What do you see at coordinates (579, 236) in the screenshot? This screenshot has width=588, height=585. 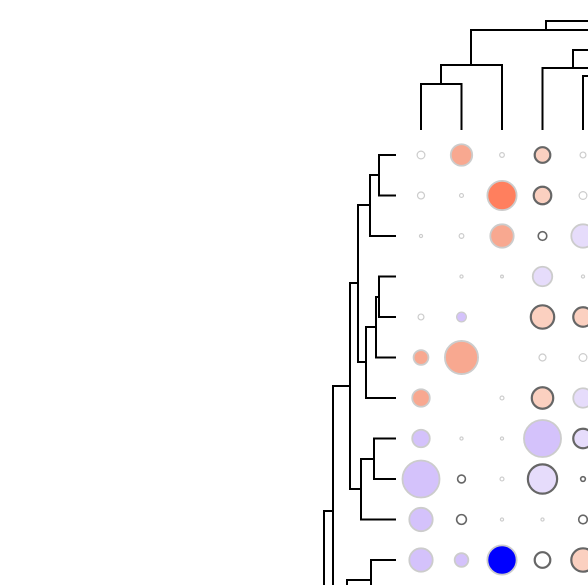 I see `bubble-r3-c5` at bounding box center [579, 236].